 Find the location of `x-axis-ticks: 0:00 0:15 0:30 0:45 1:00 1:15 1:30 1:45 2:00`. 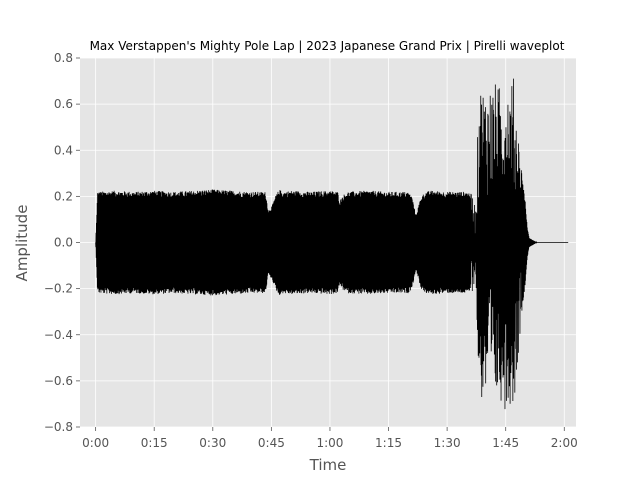

x-axis-ticks: 0:00 0:15 0:30 0:45 1:00 1:15 1:30 1:45 2:00 is located at coordinates (330, 438).